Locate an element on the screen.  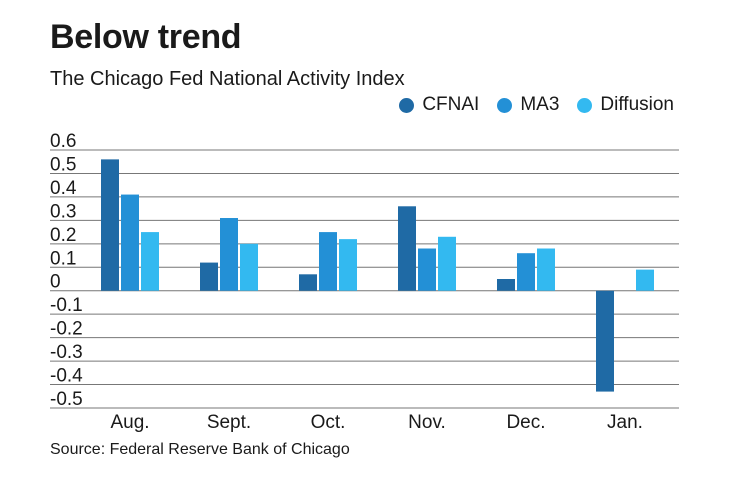
y-tick-label: 0.3 is located at coordinates (63, 211).